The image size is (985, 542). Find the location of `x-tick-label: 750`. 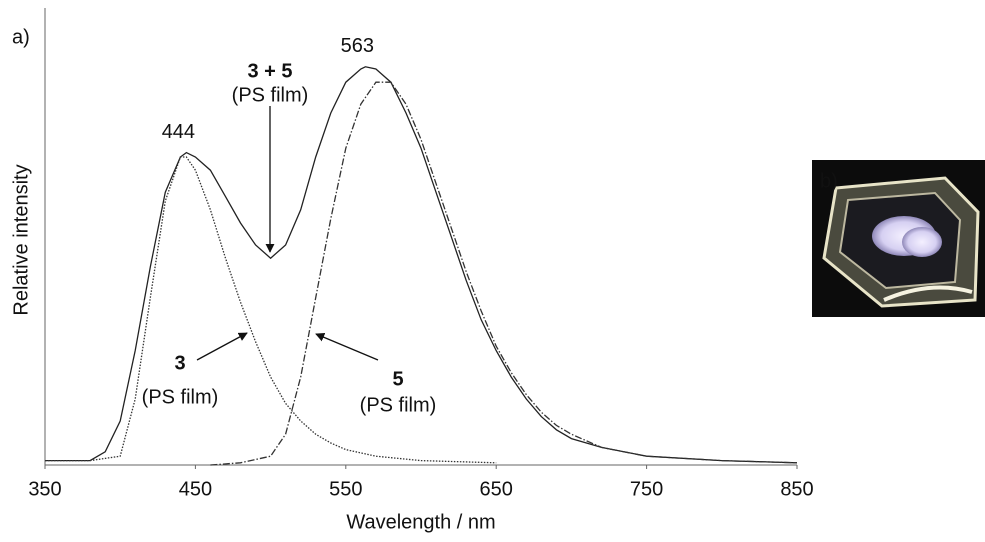

x-tick-label: 750 is located at coordinates (646, 489).